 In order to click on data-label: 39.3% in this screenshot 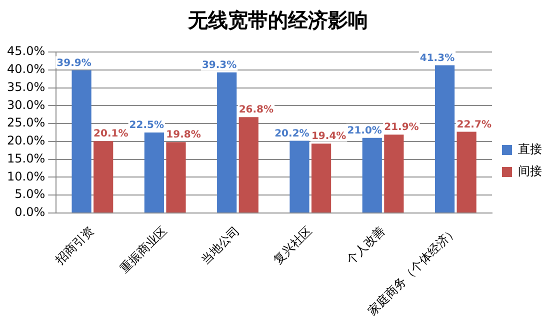, I will do `click(219, 65)`.